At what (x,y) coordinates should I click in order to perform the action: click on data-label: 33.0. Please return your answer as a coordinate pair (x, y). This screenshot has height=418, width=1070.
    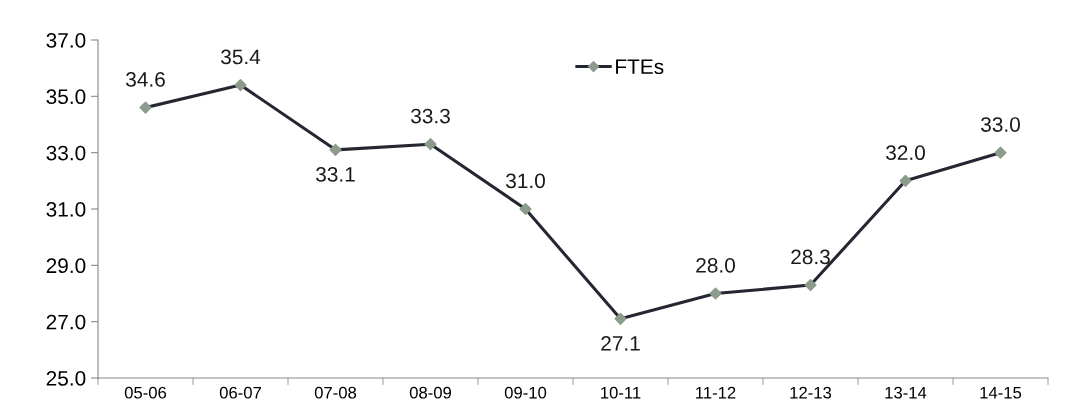
    Looking at the image, I should click on (1000, 124).